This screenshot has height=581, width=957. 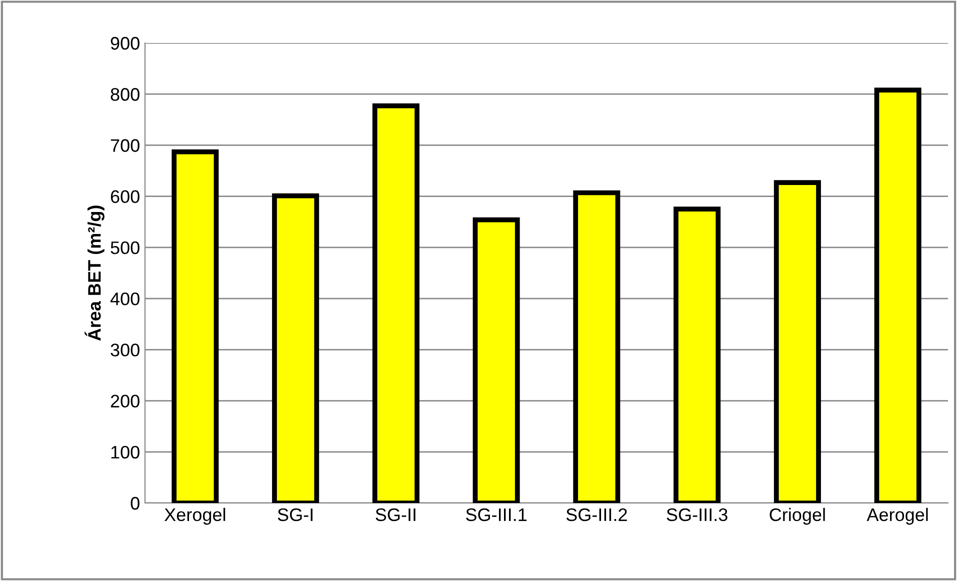 What do you see at coordinates (697, 515) in the screenshot?
I see `x-tick-label: SG-III.3` at bounding box center [697, 515].